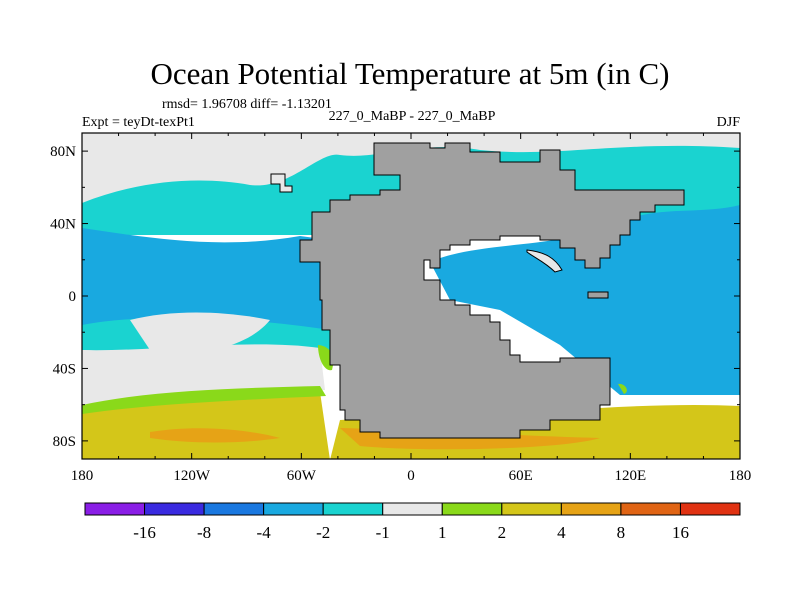  What do you see at coordinates (375, 439) in the screenshot?
I see `region-warm-patch` at bounding box center [375, 439].